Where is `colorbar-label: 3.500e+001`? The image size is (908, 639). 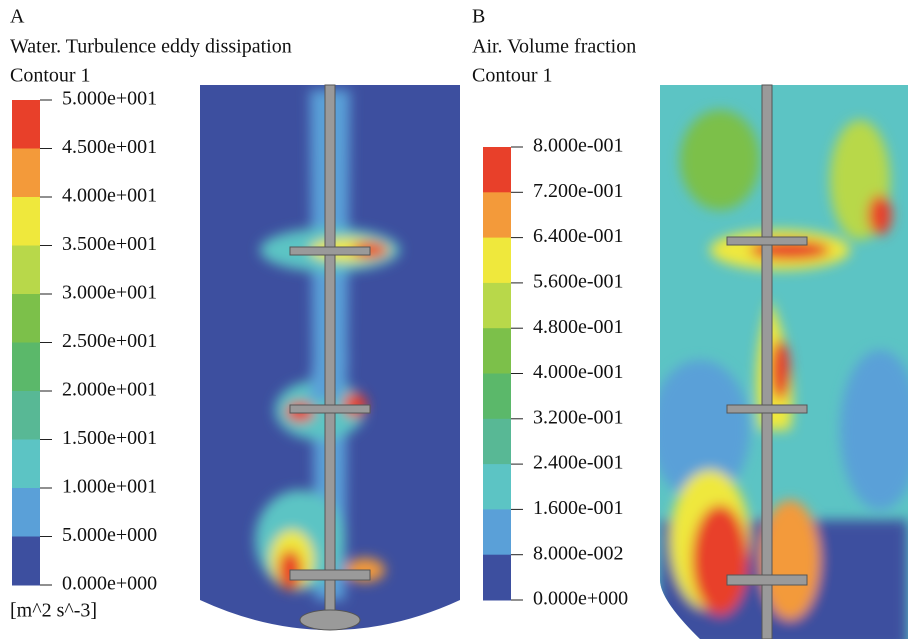 colorbar-label: 3.500e+001 is located at coordinates (109, 244).